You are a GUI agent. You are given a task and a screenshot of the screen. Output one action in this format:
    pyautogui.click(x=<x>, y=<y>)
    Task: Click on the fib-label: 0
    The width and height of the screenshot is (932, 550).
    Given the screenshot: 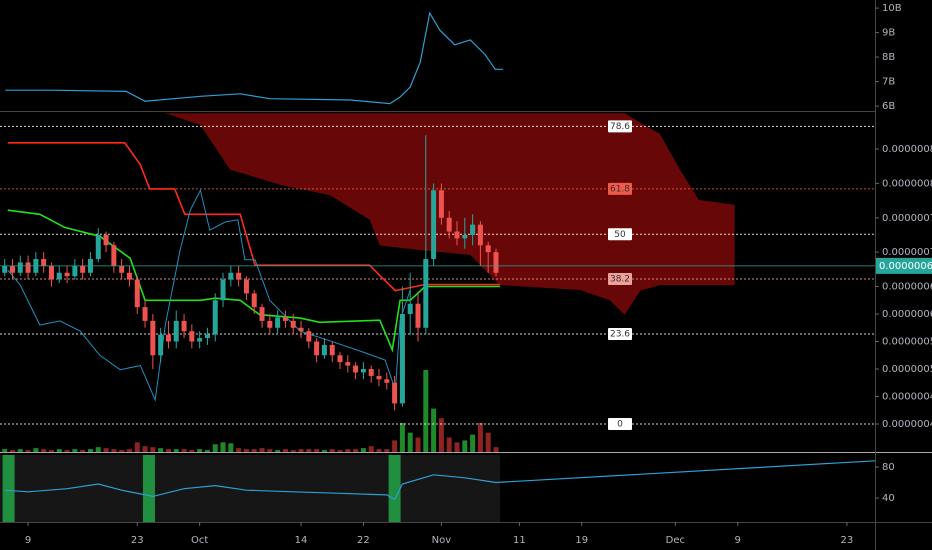 What is the action you would take?
    pyautogui.click(x=620, y=425)
    